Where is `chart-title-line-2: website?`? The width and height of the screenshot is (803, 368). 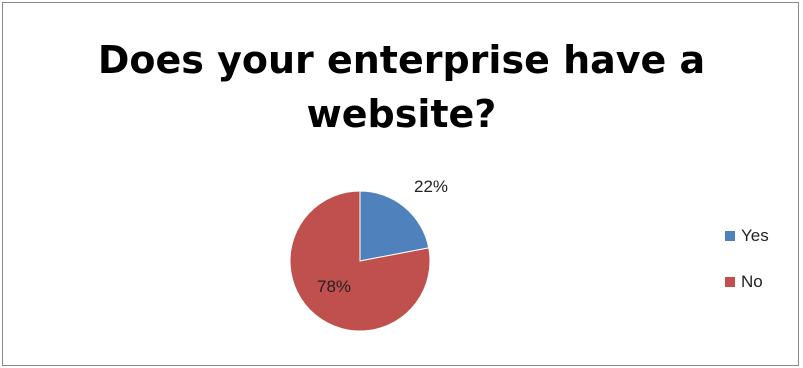
chart-title-line-2: website? is located at coordinates (401, 114).